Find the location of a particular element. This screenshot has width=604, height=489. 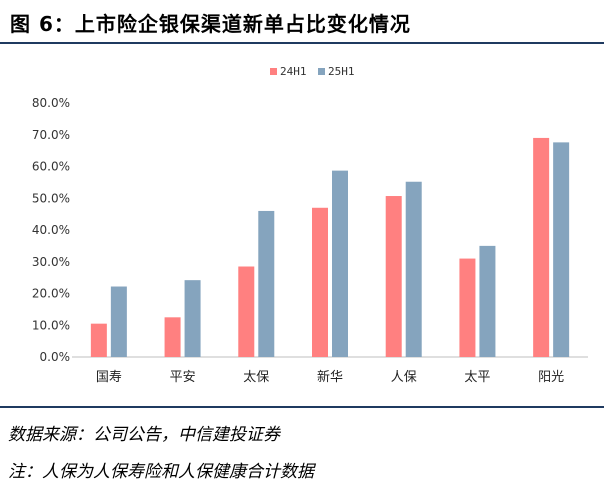

source-note: 数据来源：公司公告，中信建投证券 is located at coordinates (144, 435).